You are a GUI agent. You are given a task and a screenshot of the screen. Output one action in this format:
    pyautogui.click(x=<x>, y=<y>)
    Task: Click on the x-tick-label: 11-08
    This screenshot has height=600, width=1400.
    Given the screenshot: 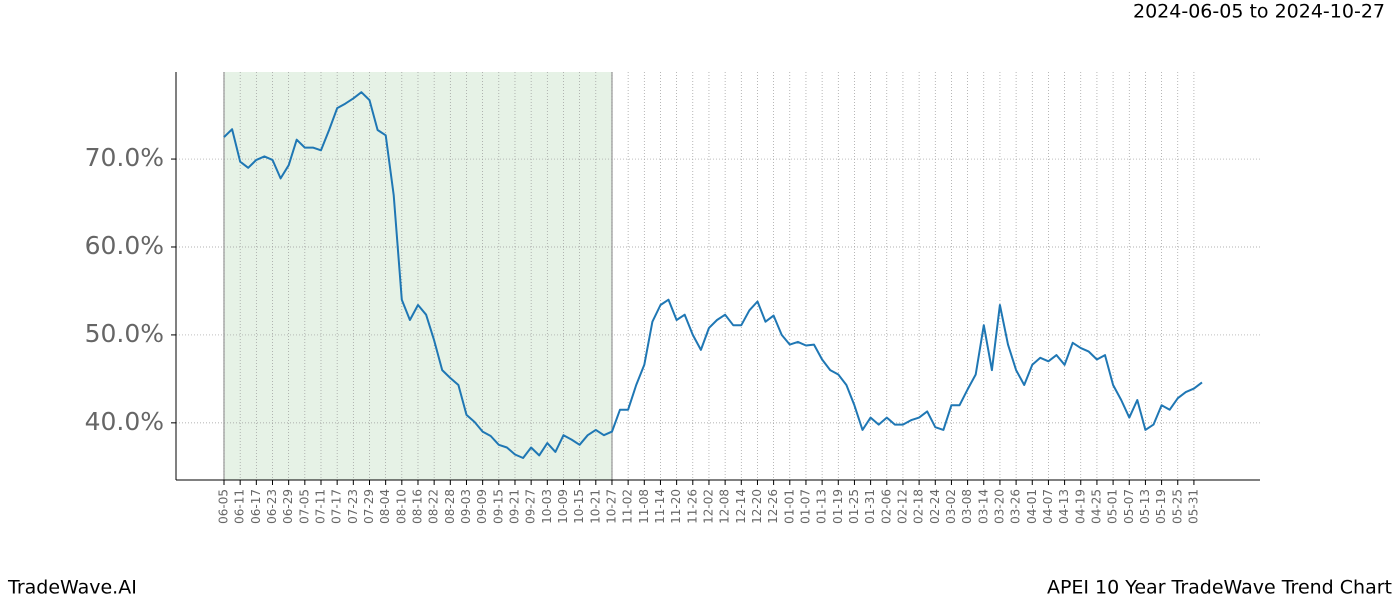 What is the action you would take?
    pyautogui.click(x=644, y=506)
    